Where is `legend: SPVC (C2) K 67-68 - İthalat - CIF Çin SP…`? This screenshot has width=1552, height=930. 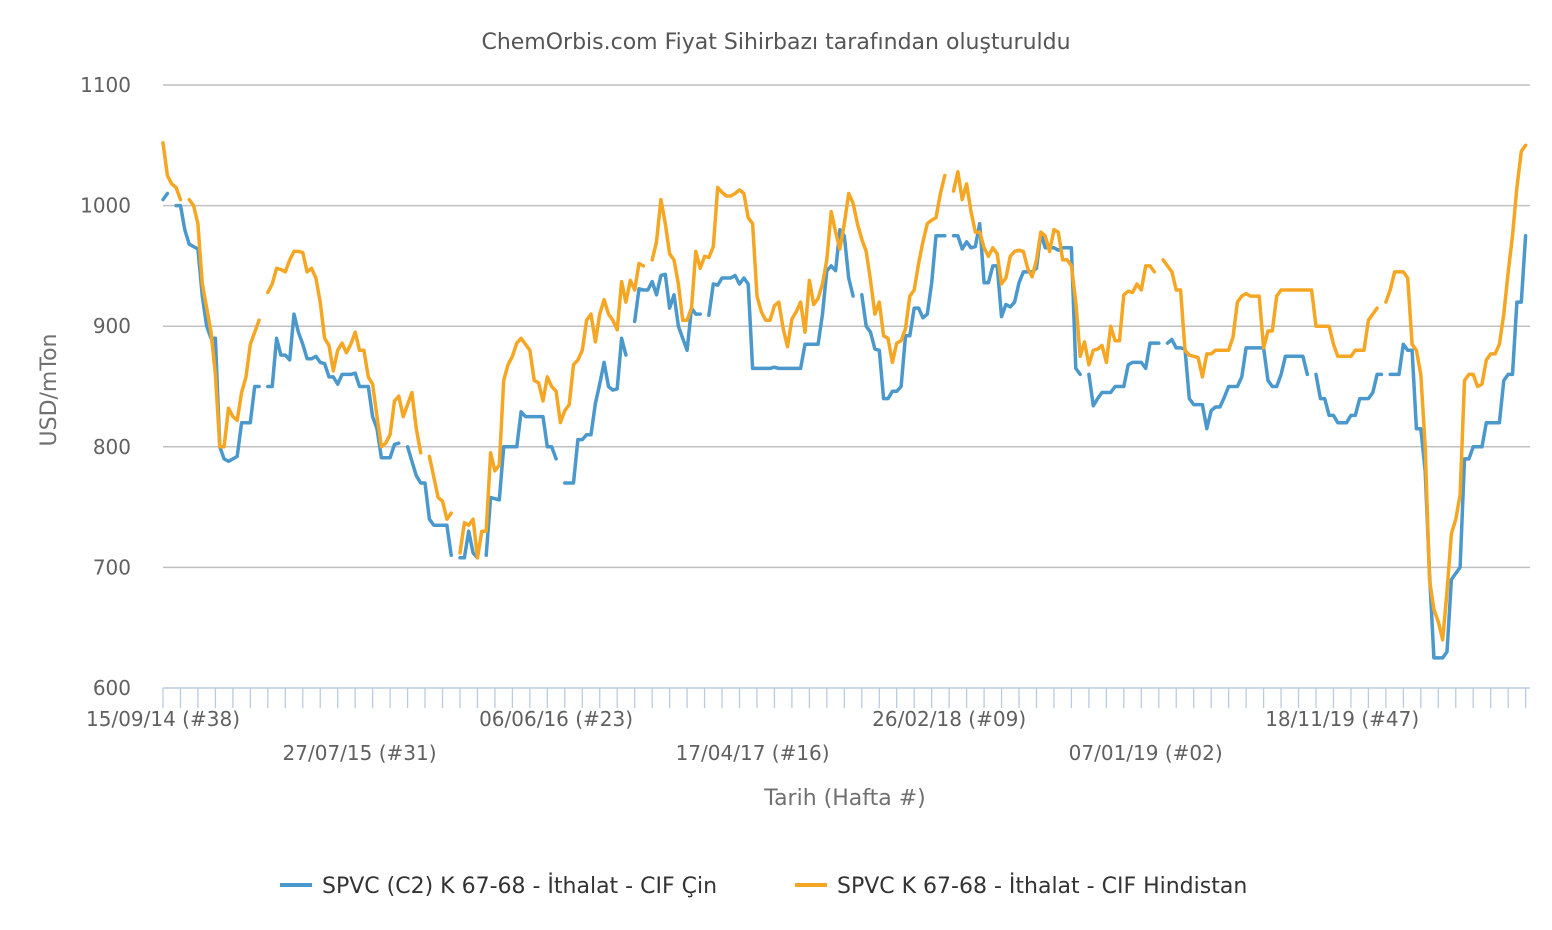
legend: SPVC (C2) K 67-68 - İthalat - CIF Çin SP… is located at coordinates (763, 886).